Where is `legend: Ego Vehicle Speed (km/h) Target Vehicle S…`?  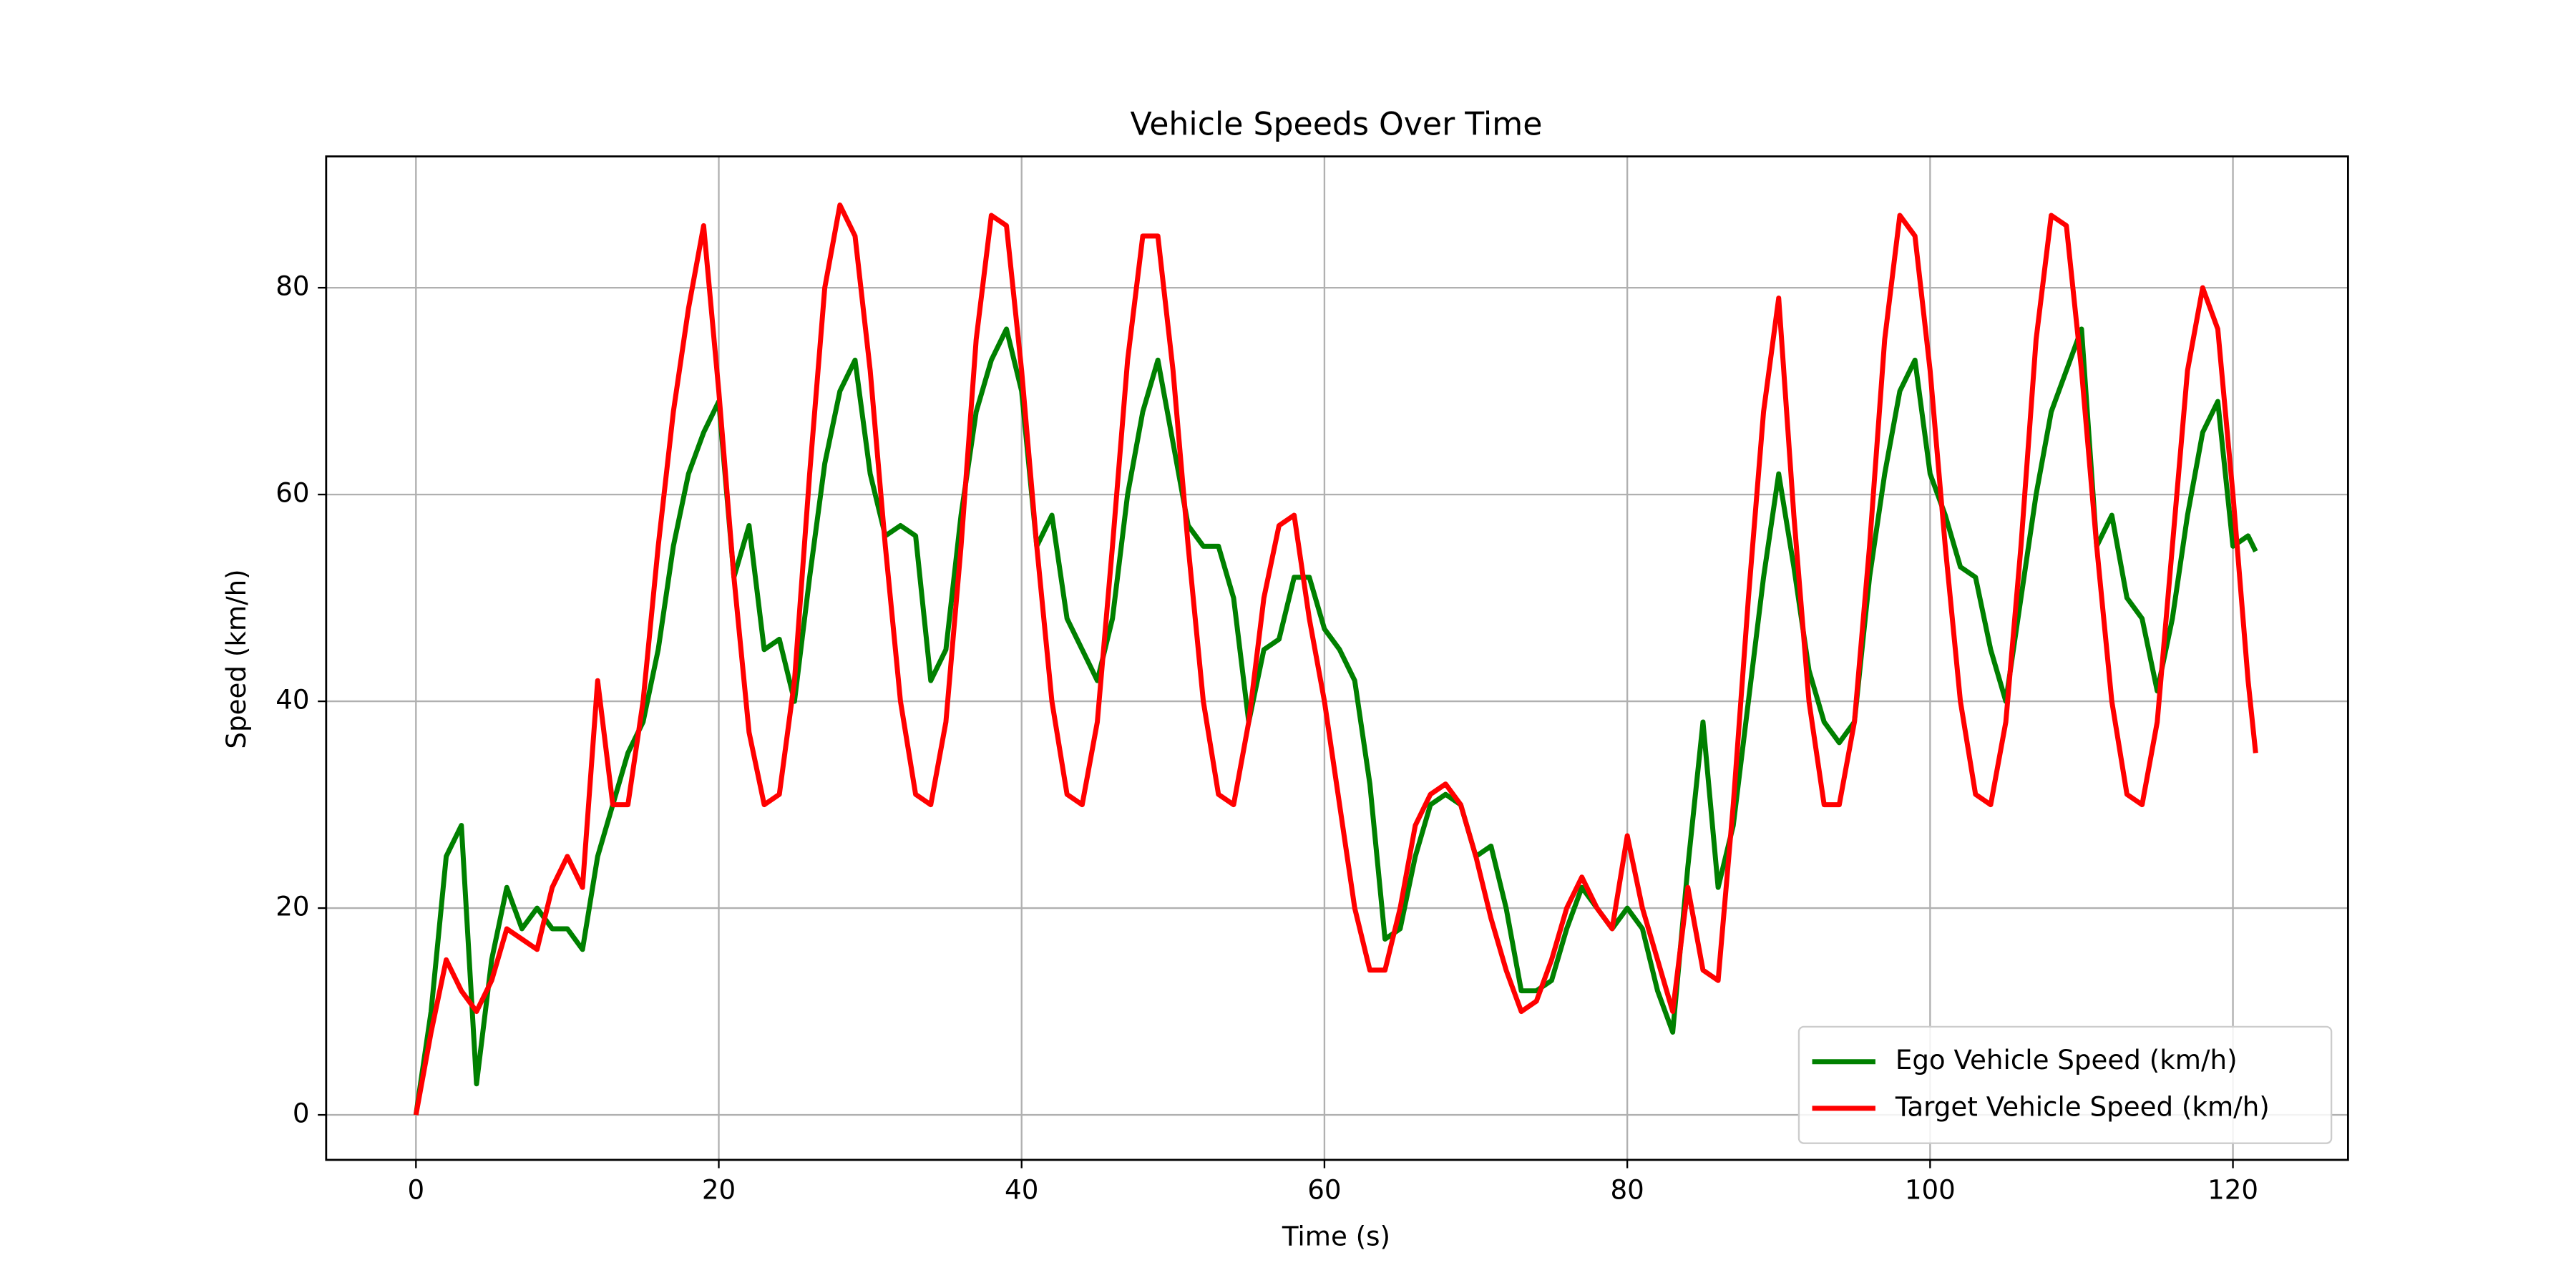 legend: Ego Vehicle Speed (km/h) Target Vehicle S… is located at coordinates (2065, 1084).